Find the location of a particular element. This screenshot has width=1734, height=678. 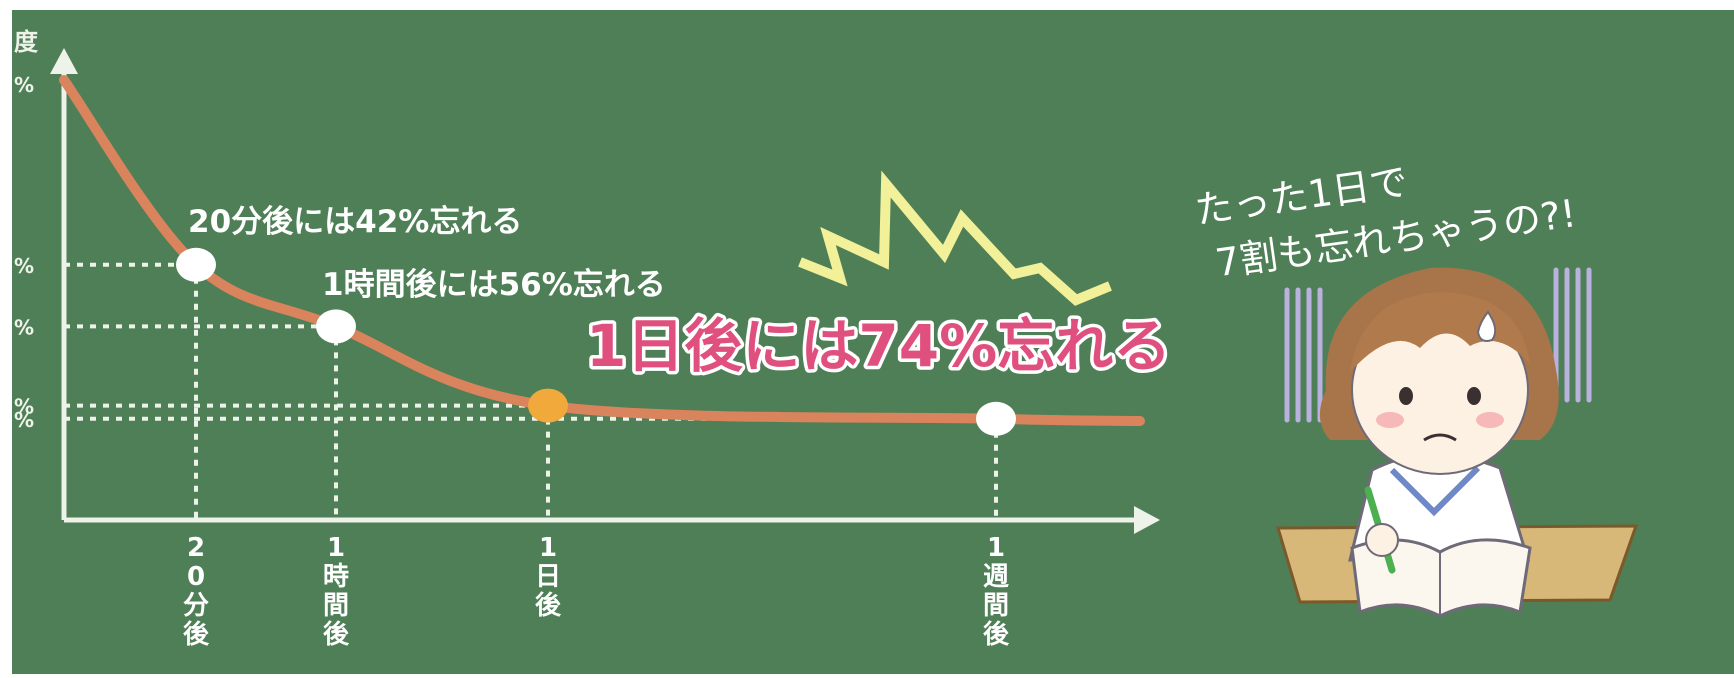

marker-highlight is located at coordinates (548, 406).